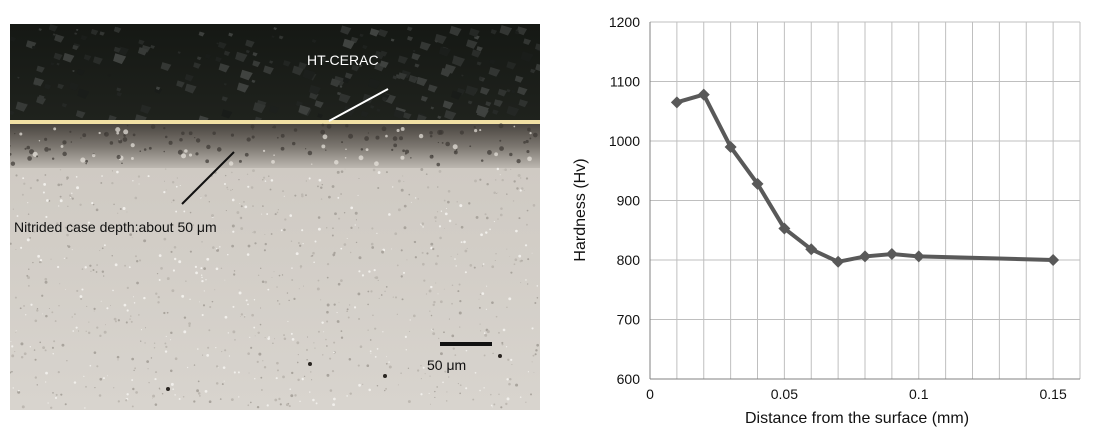 This screenshot has width=1096, height=433. What do you see at coordinates (624, 141) in the screenshot?
I see `y-tick-label: 1000` at bounding box center [624, 141].